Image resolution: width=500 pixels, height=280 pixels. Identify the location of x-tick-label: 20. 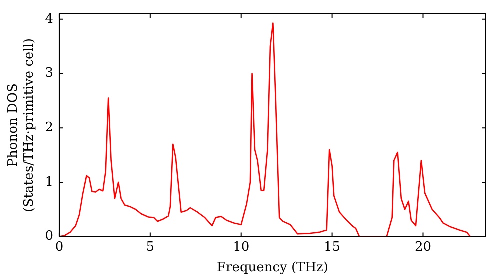
(423, 247).